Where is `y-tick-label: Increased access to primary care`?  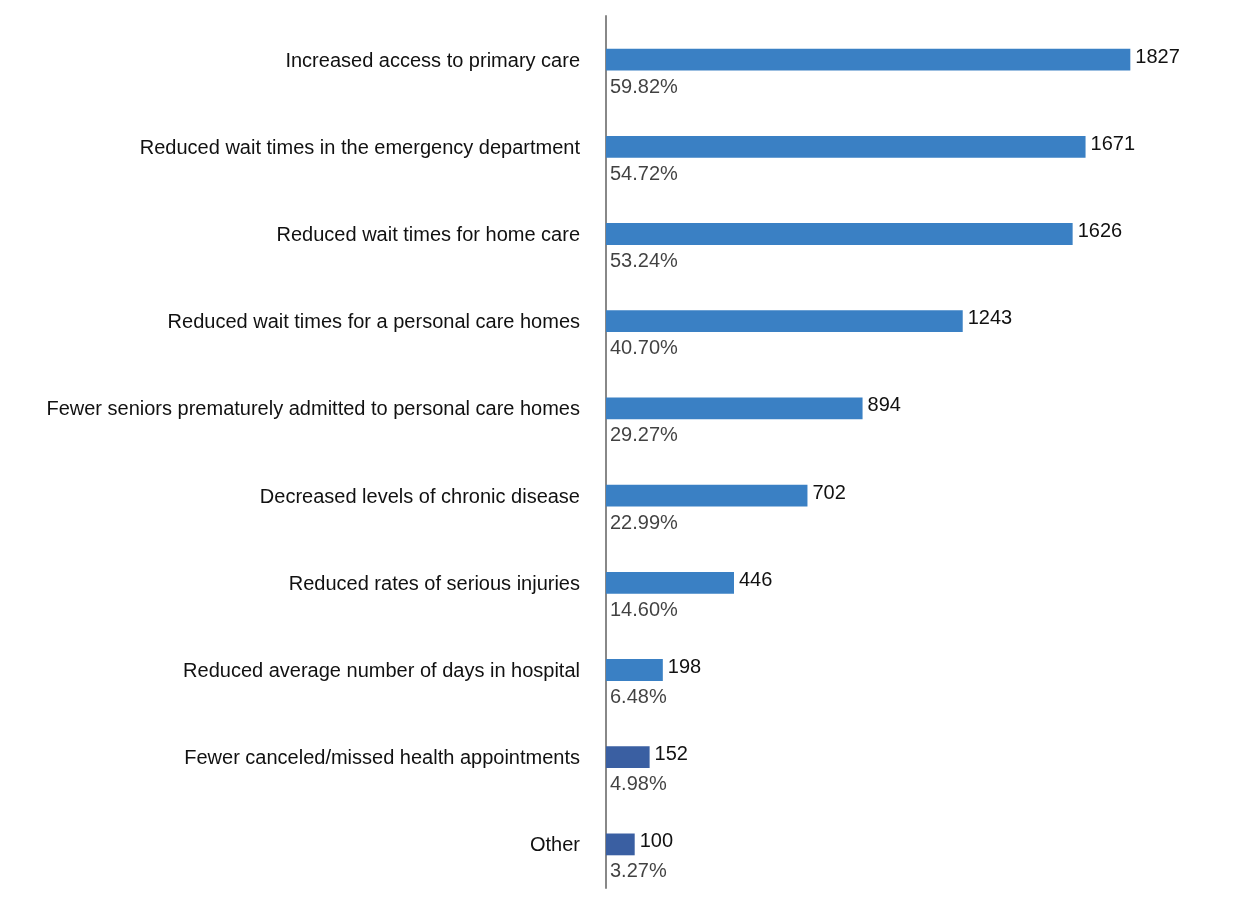
y-tick-label: Increased access to primary care is located at coordinates (432, 59).